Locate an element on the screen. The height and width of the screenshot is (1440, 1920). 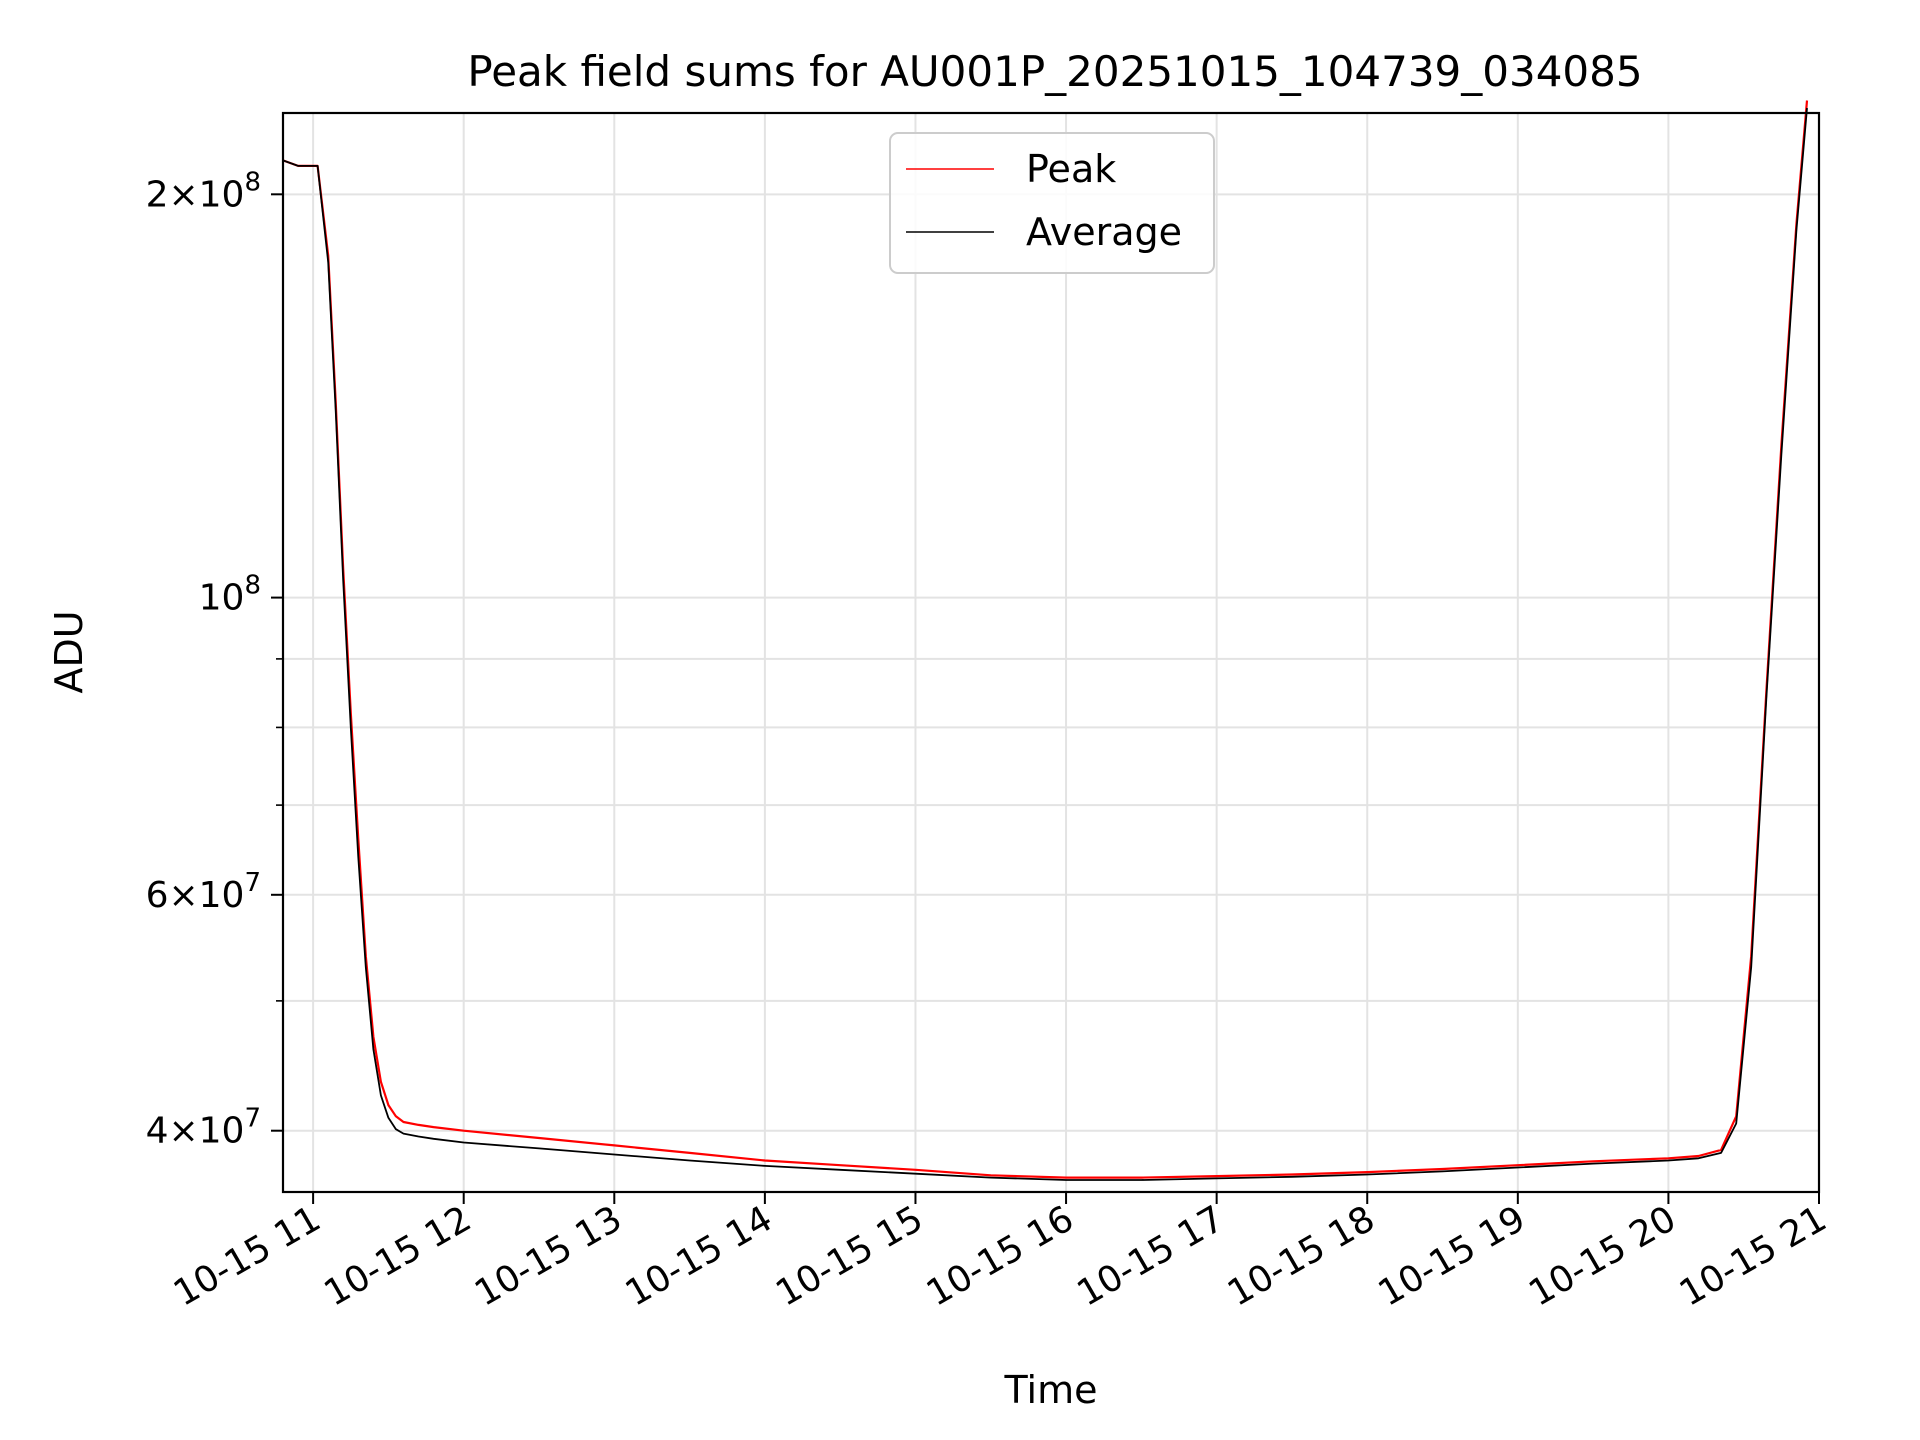
legend-average-label: Average is located at coordinates (1104, 232).